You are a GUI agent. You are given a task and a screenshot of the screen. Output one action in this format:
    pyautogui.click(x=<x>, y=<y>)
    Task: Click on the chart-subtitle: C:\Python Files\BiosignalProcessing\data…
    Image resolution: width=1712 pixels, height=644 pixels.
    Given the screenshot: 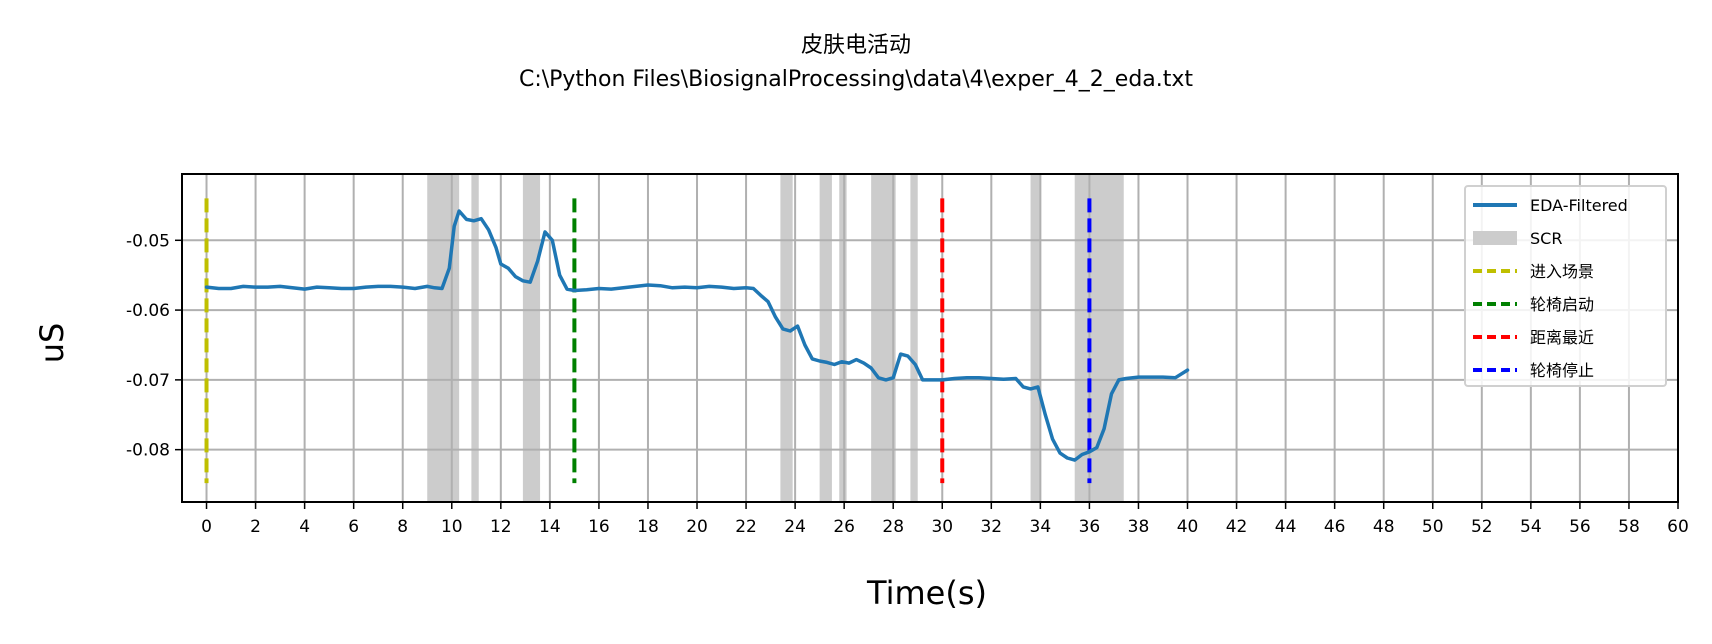 What is the action you would take?
    pyautogui.click(x=856, y=79)
    